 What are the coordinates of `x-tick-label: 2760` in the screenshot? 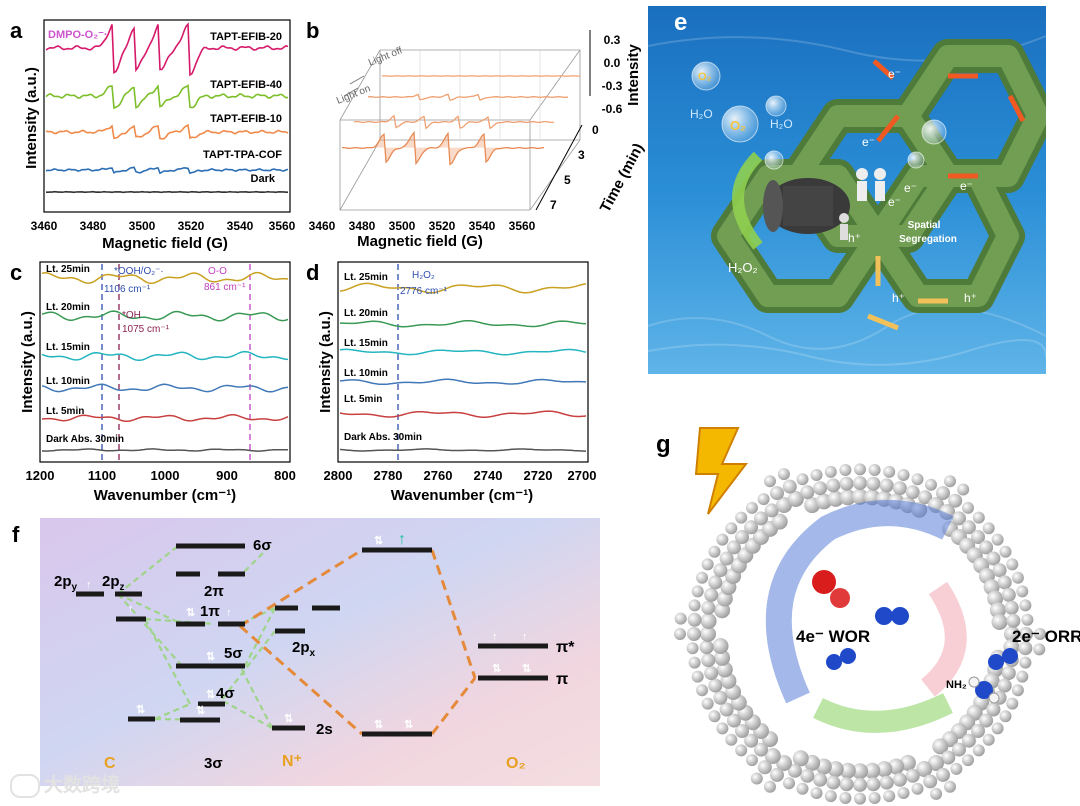 It's located at (438, 475).